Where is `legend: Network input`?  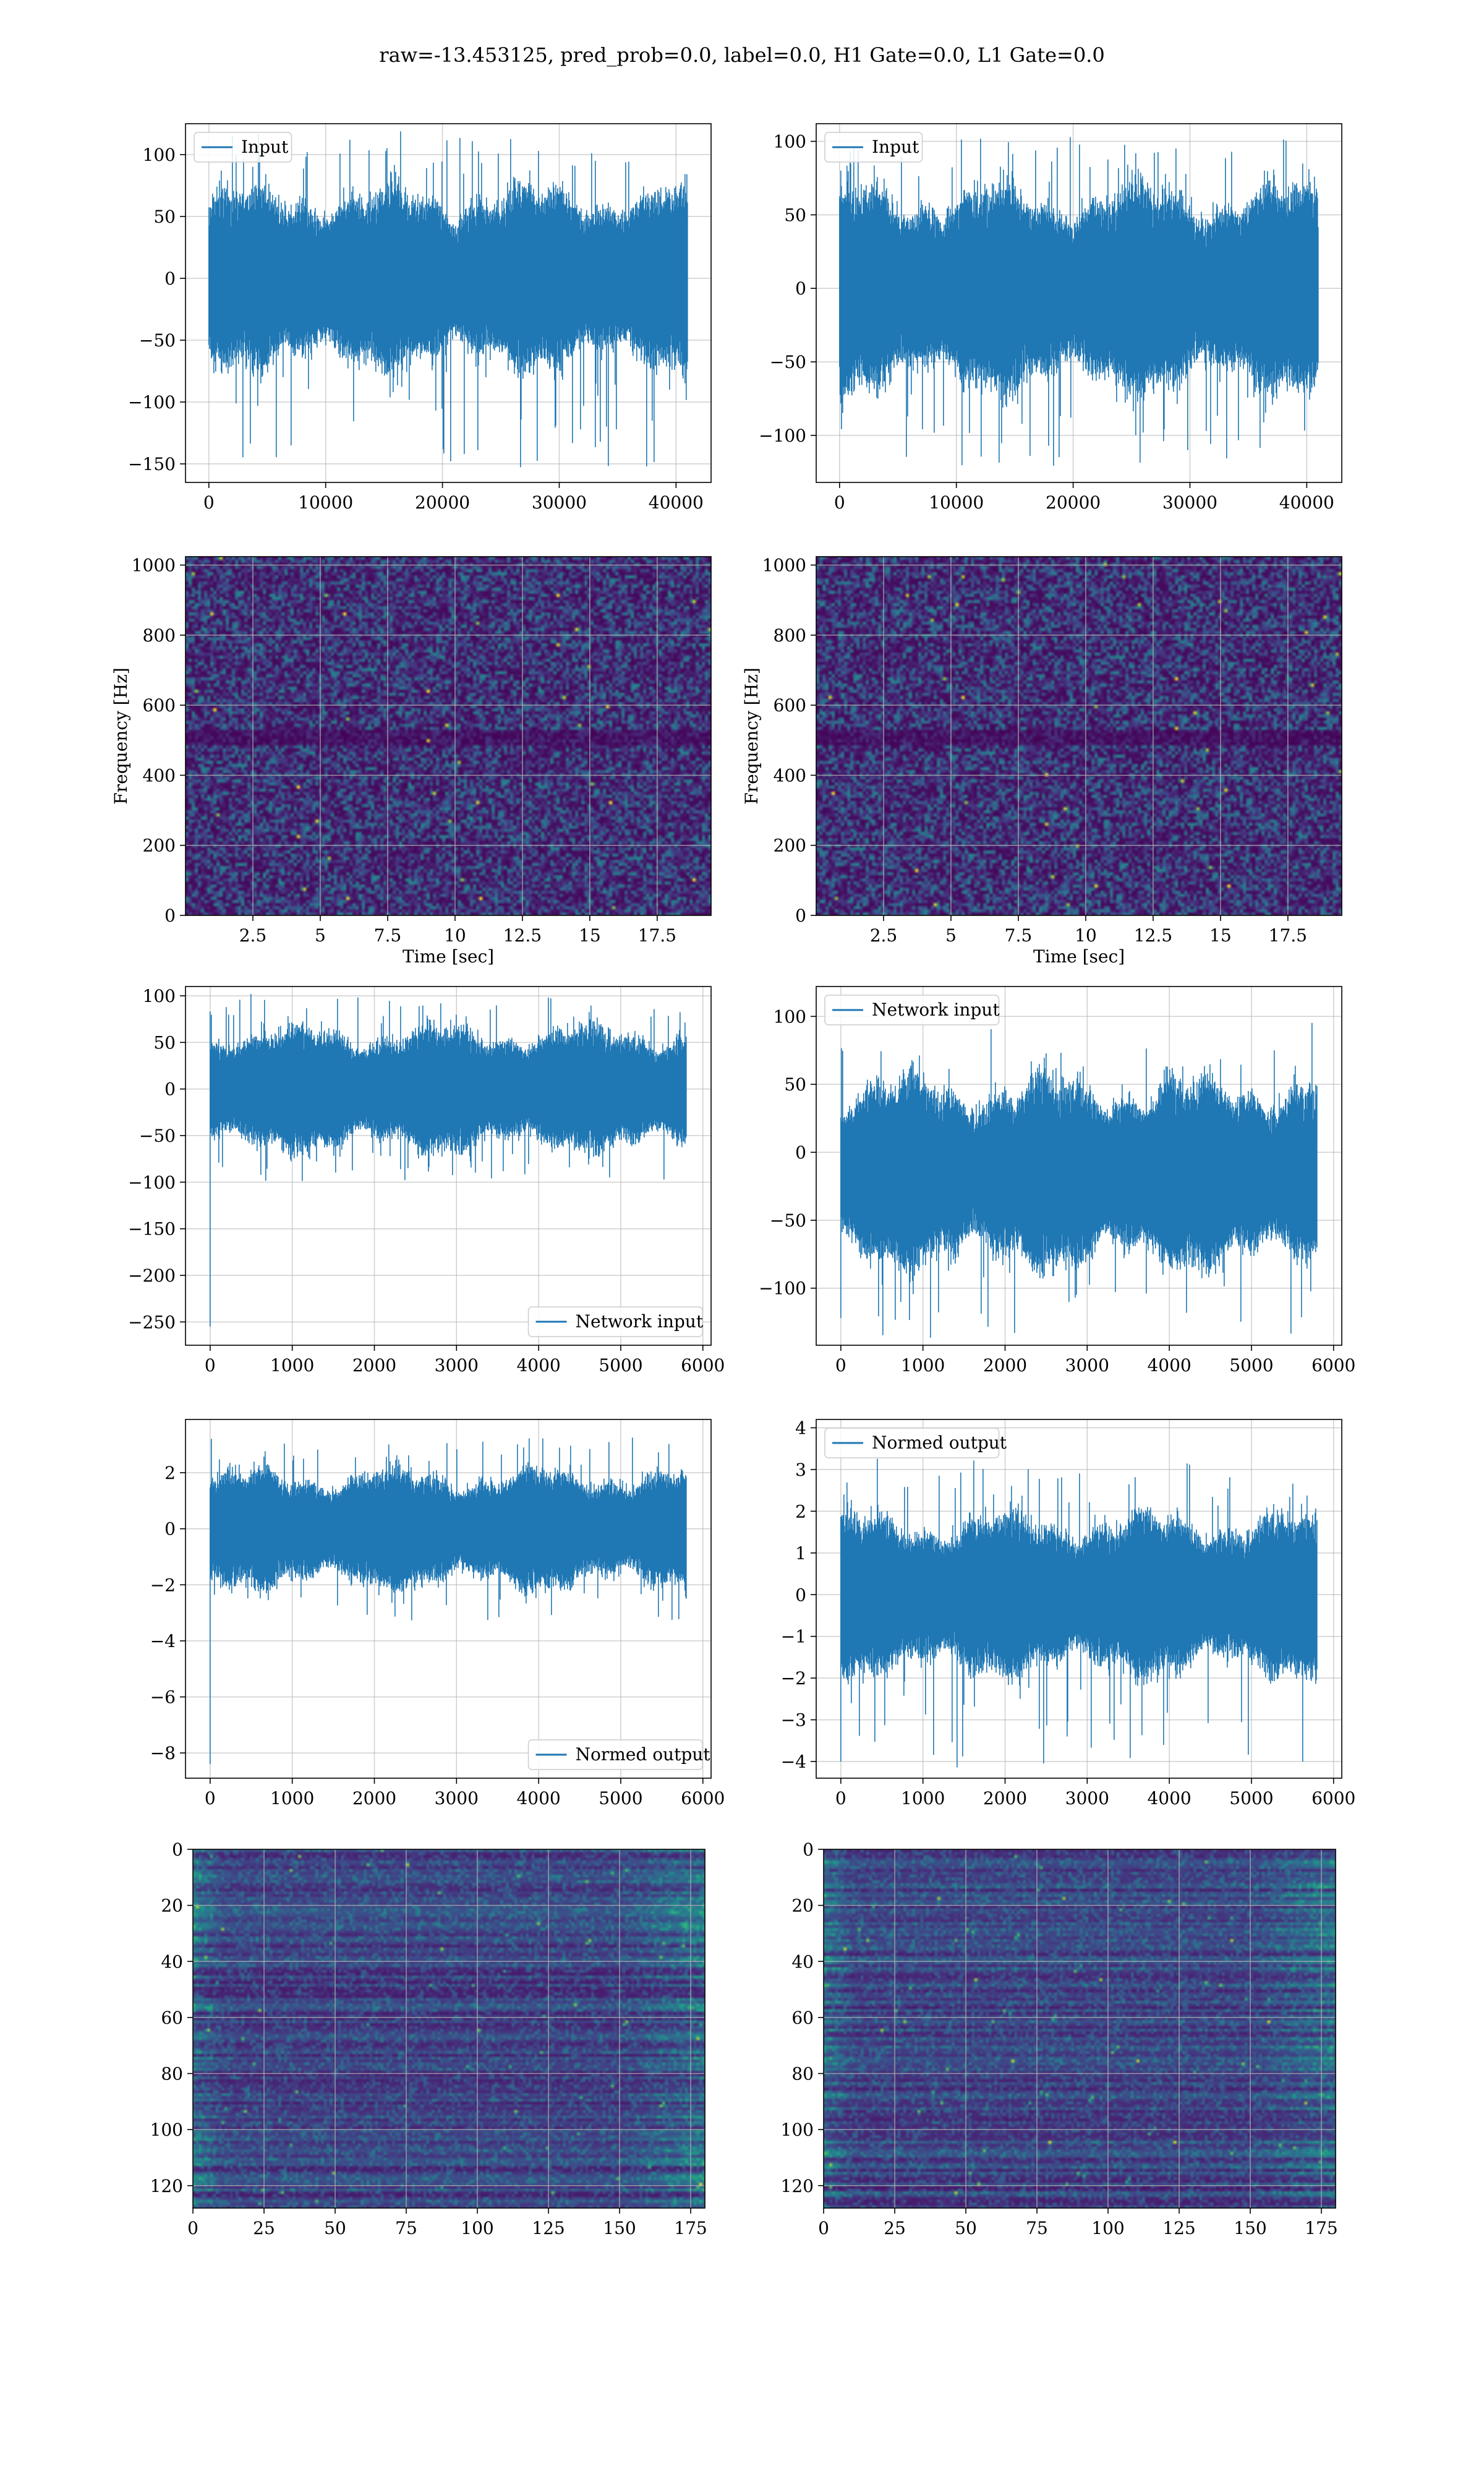 legend: Network input is located at coordinates (912, 1010).